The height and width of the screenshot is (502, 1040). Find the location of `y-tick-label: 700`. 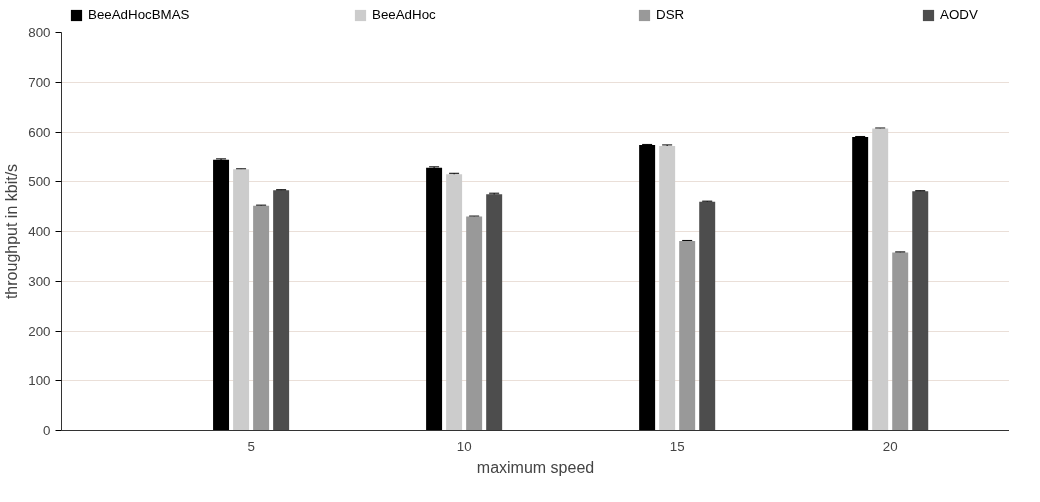

y-tick-label: 700 is located at coordinates (39, 82).